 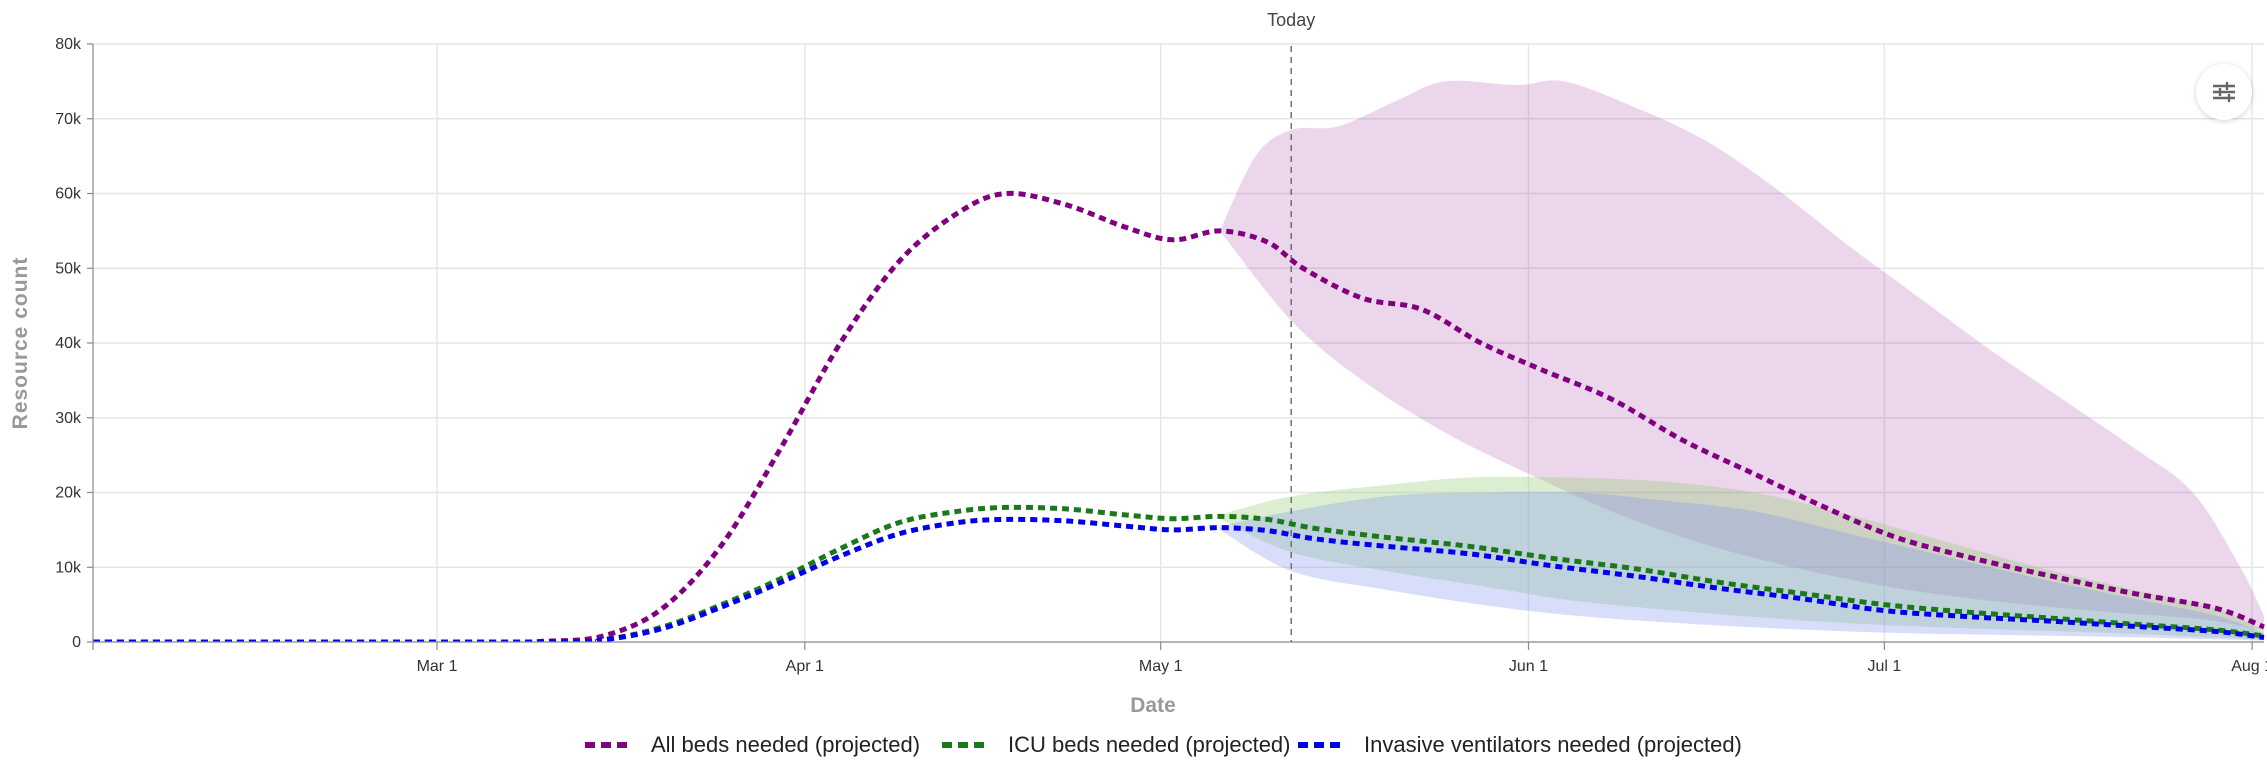 I want to click on legend-item: ICU beds needed (projected), so click(x=1116, y=744).